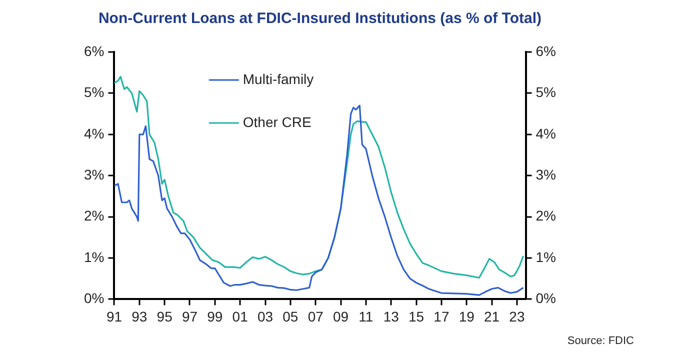 Image resolution: width=680 pixels, height=355 pixels. I want to click on y2-tick-label: 0%, so click(546, 298).